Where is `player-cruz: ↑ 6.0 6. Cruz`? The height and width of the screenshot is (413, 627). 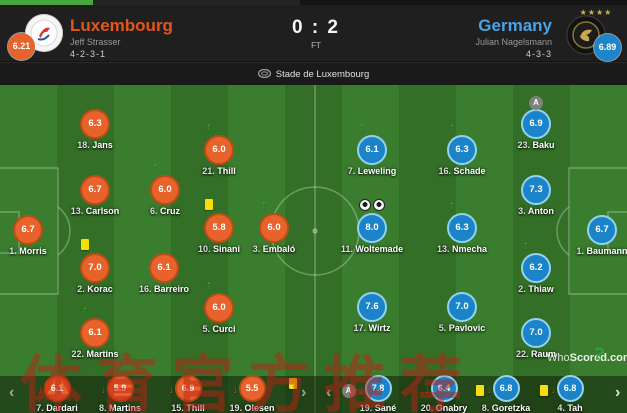 player-cruz: ↑ 6.0 6. Cruz is located at coordinates (165, 188).